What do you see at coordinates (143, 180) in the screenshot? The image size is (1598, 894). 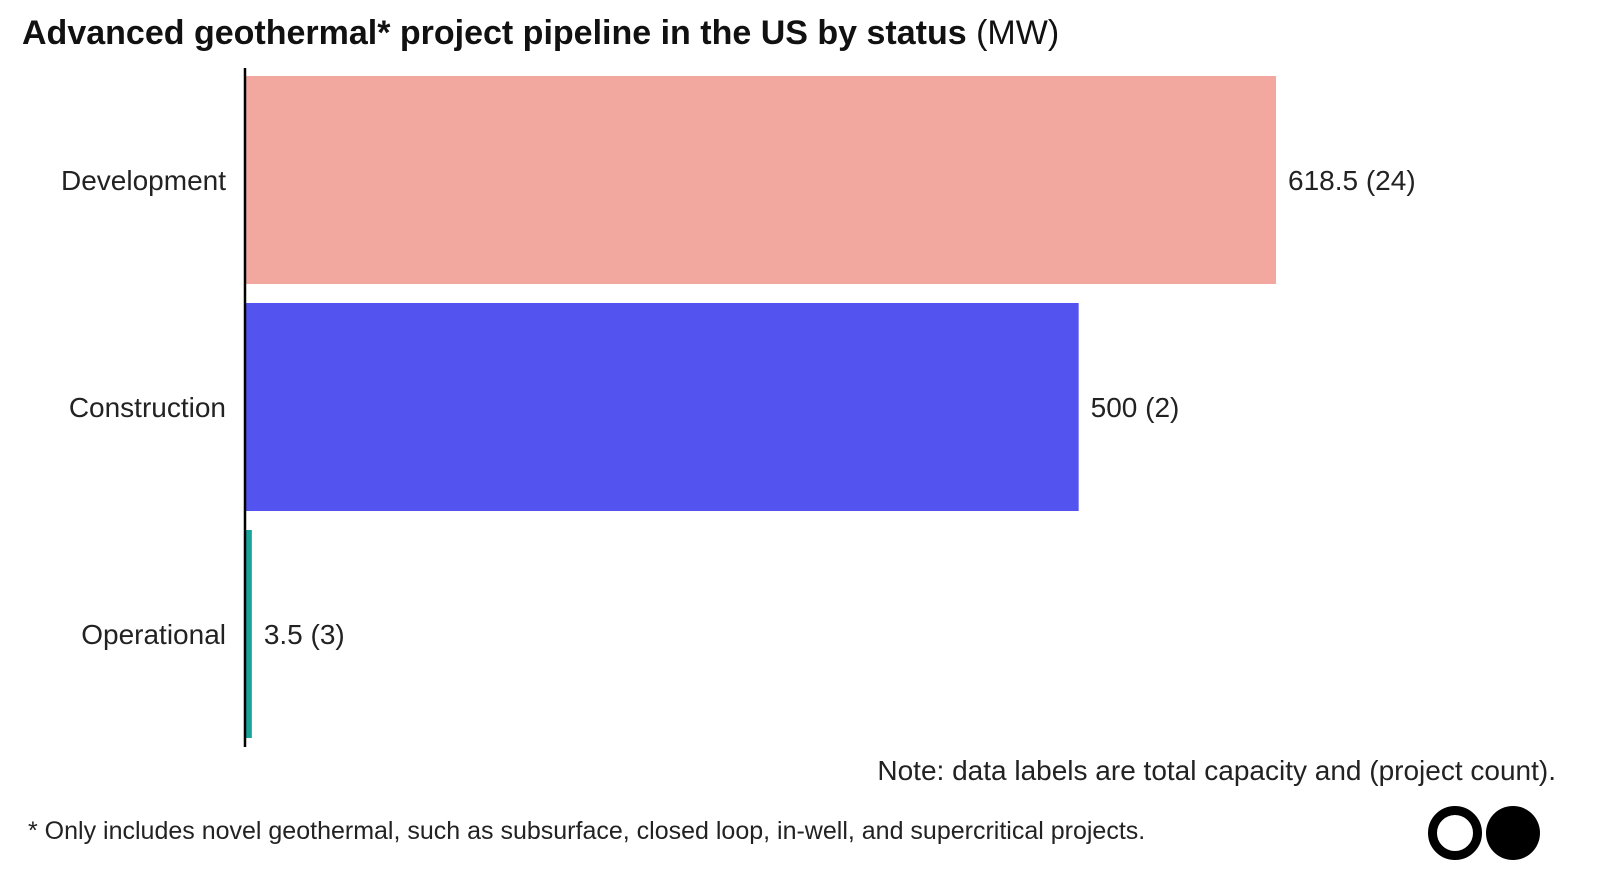 I see `category-label-development: Development` at bounding box center [143, 180].